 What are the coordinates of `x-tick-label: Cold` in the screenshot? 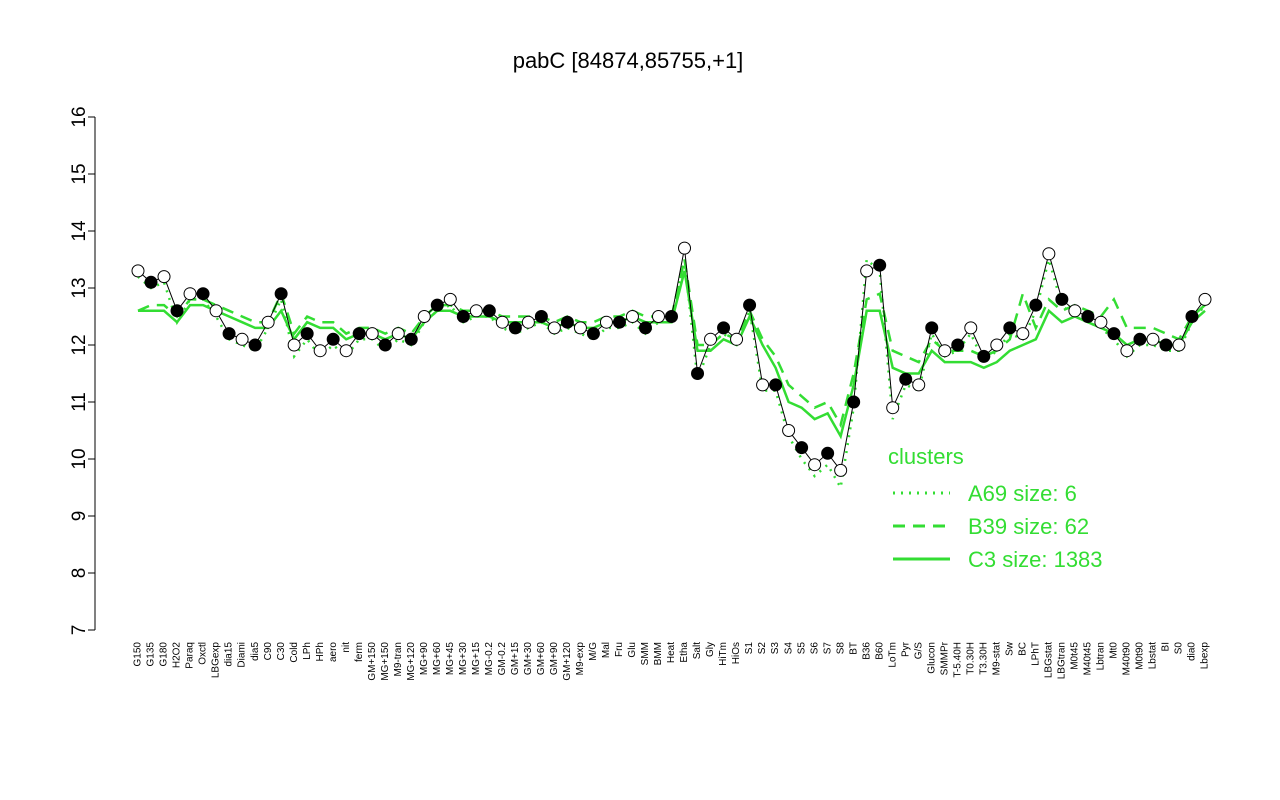 It's located at (294, 652).